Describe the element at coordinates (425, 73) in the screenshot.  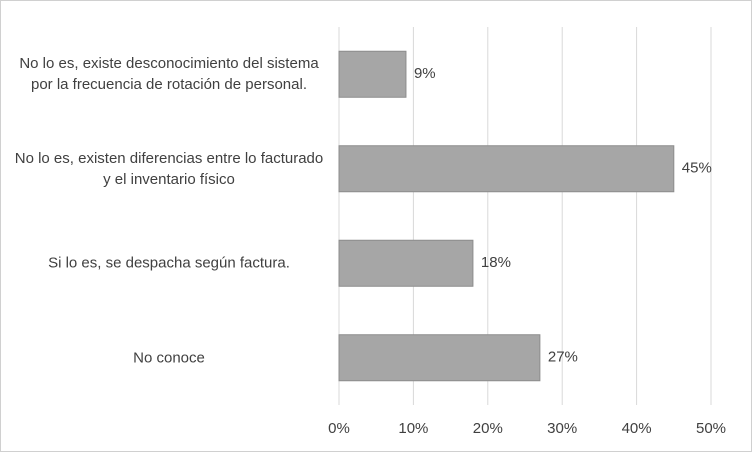
I see `value-label: 9%` at that location.